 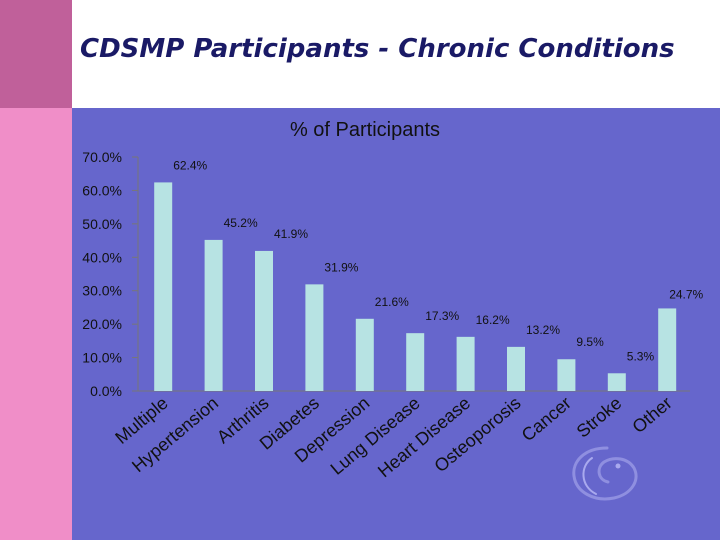 What do you see at coordinates (190, 165) in the screenshot?
I see `chart-data-label: 62.4%` at bounding box center [190, 165].